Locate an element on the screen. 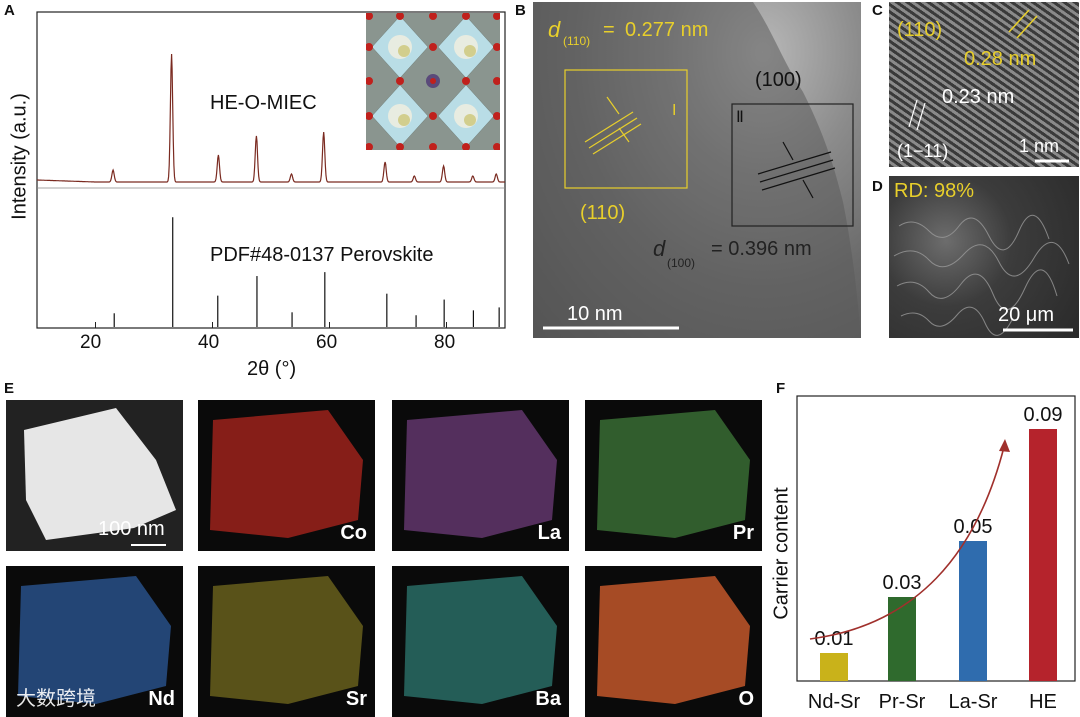 The width and height of the screenshot is (1080, 717). hrtem-image is located at coordinates (984, 84).